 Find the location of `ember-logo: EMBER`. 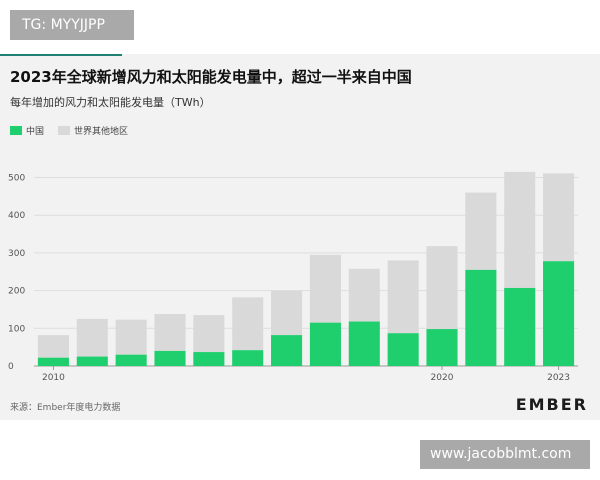

ember-logo: EMBER is located at coordinates (551, 404).